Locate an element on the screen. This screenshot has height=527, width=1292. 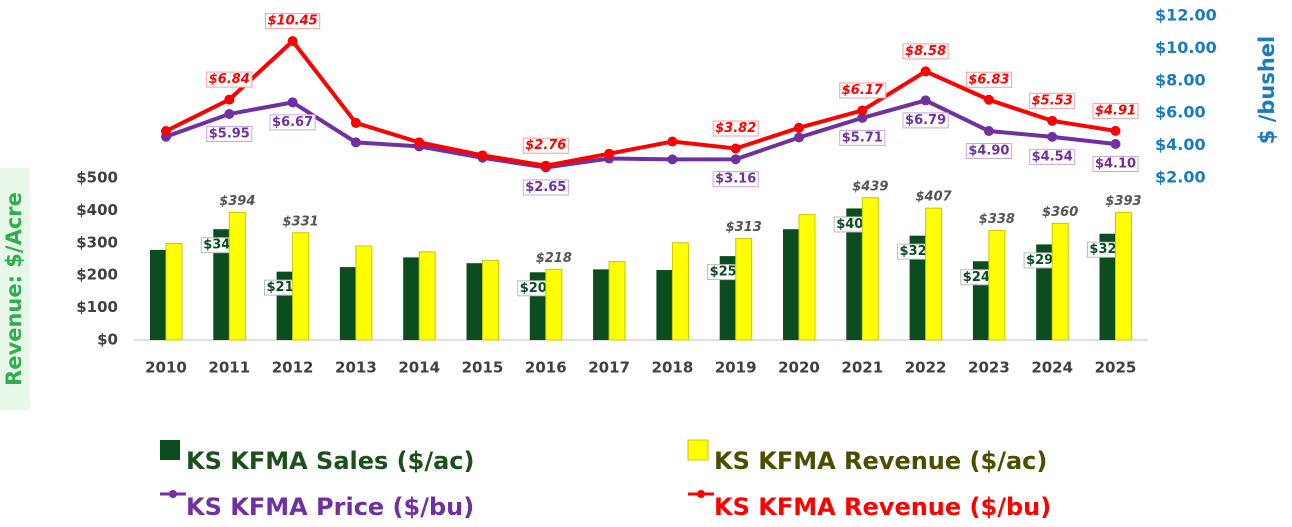
legend-label: KS KFMA Price ($/bu) is located at coordinates (330, 507).